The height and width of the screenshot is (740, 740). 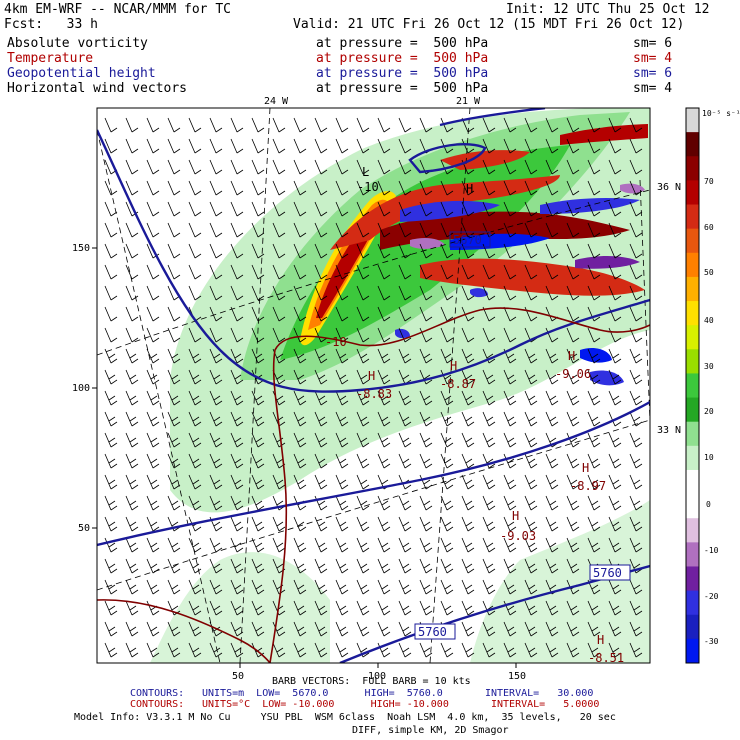 I want to click on temp-label: -8.83, so click(x=374, y=394).